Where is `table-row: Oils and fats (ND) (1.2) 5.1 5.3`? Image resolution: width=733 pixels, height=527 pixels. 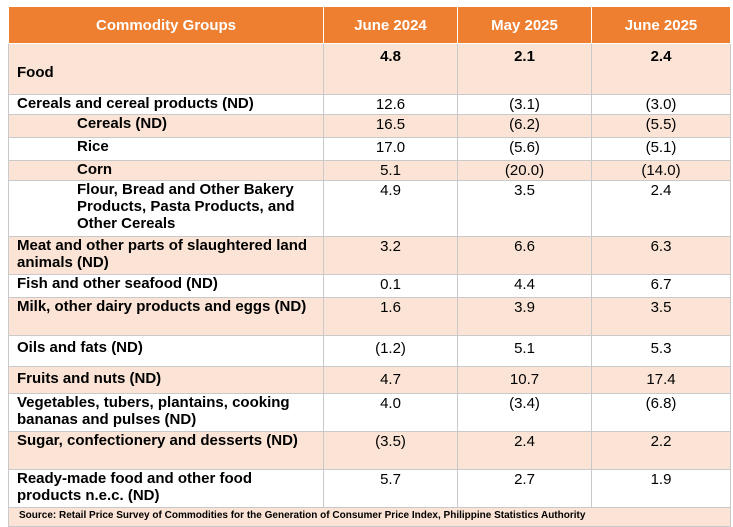 table-row: Oils and fats (ND) (1.2) 5.1 5.3 is located at coordinates (369, 351).